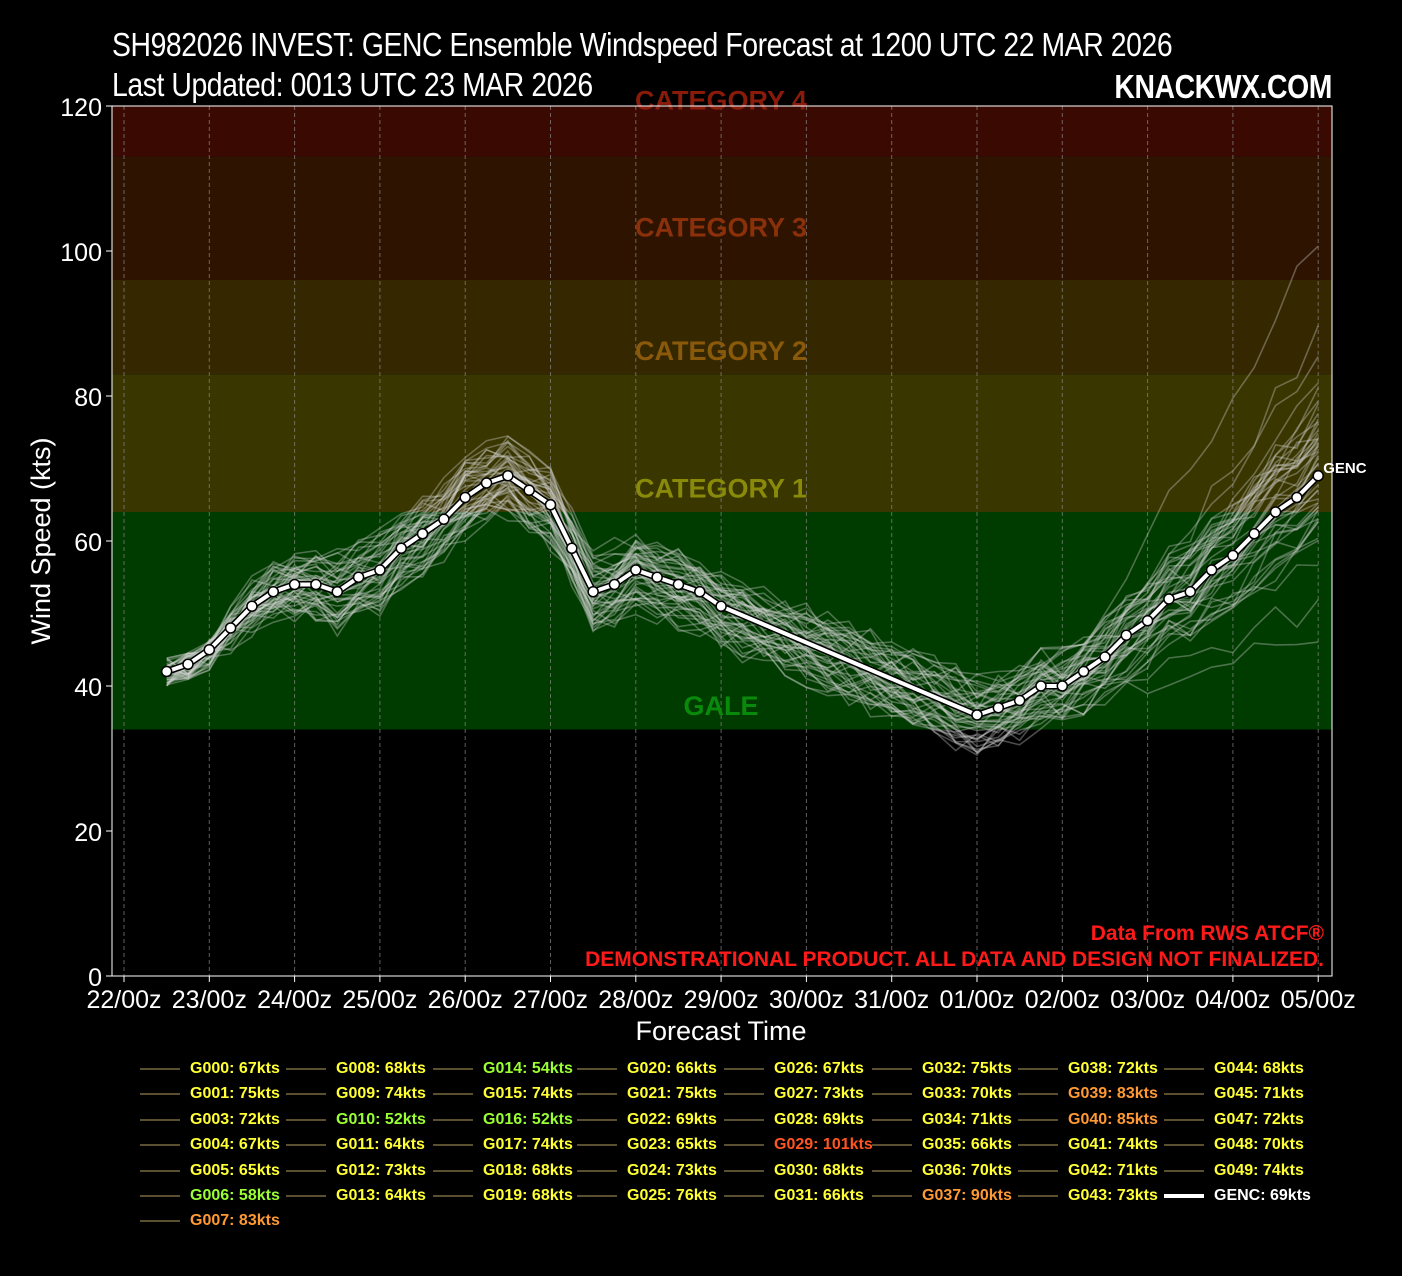  What do you see at coordinates (235, 1195) in the screenshot?
I see `legend-label: G006: 58kts` at bounding box center [235, 1195].